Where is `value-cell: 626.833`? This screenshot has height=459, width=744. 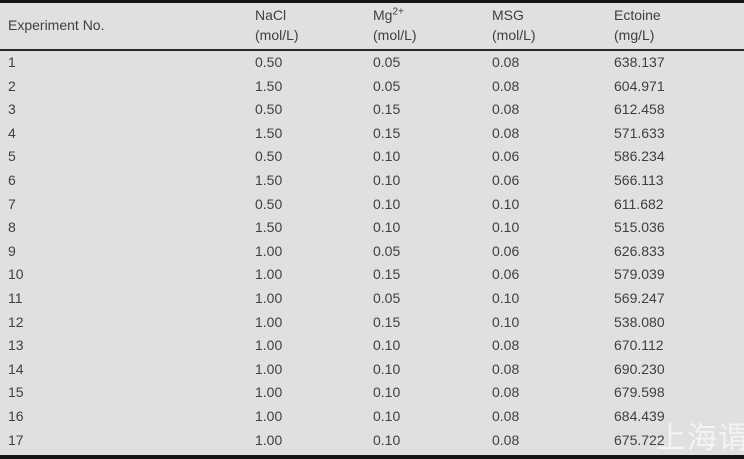
value-cell: 626.833 is located at coordinates (639, 250).